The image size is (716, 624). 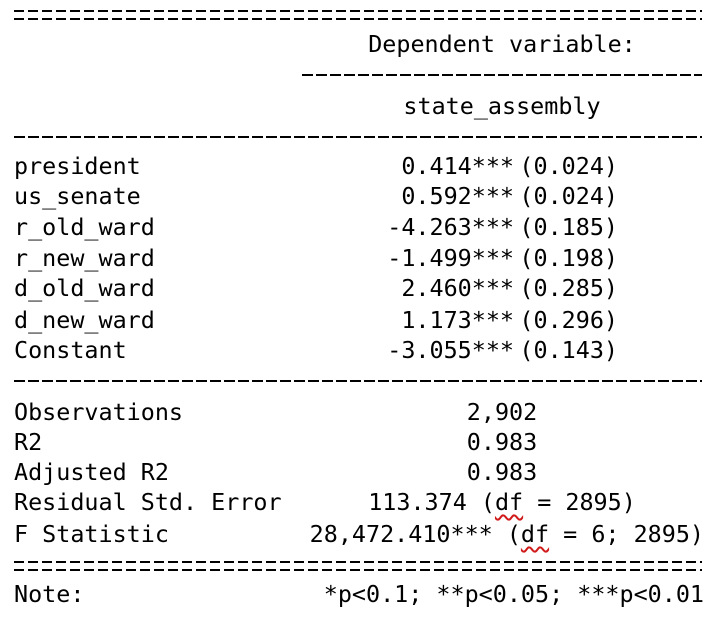 I want to click on r2-label: R2, so click(x=28, y=442).